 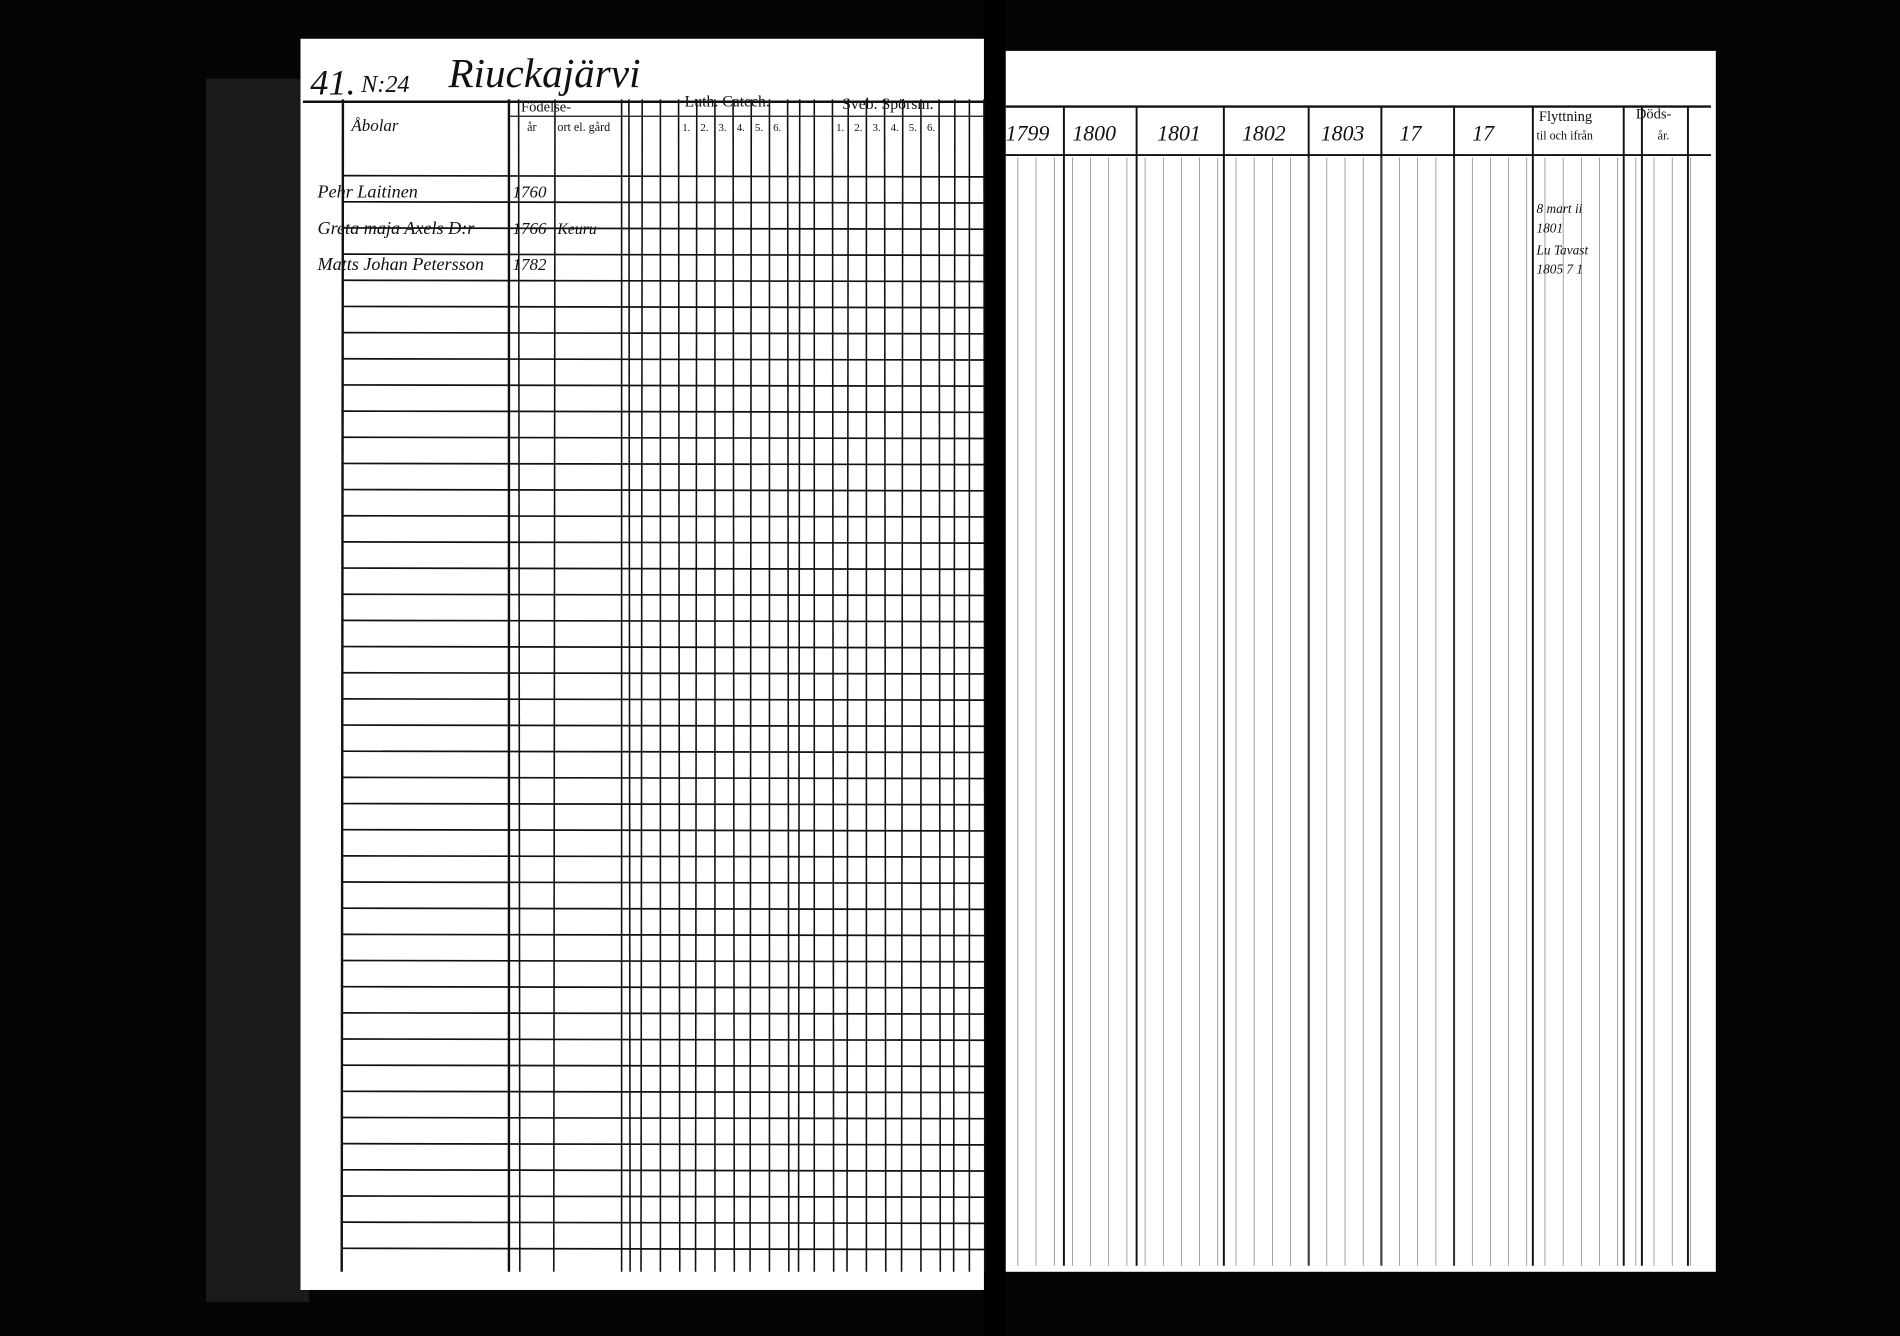 What do you see at coordinates (1179, 134) in the screenshot?
I see `year-header: 1801` at bounding box center [1179, 134].